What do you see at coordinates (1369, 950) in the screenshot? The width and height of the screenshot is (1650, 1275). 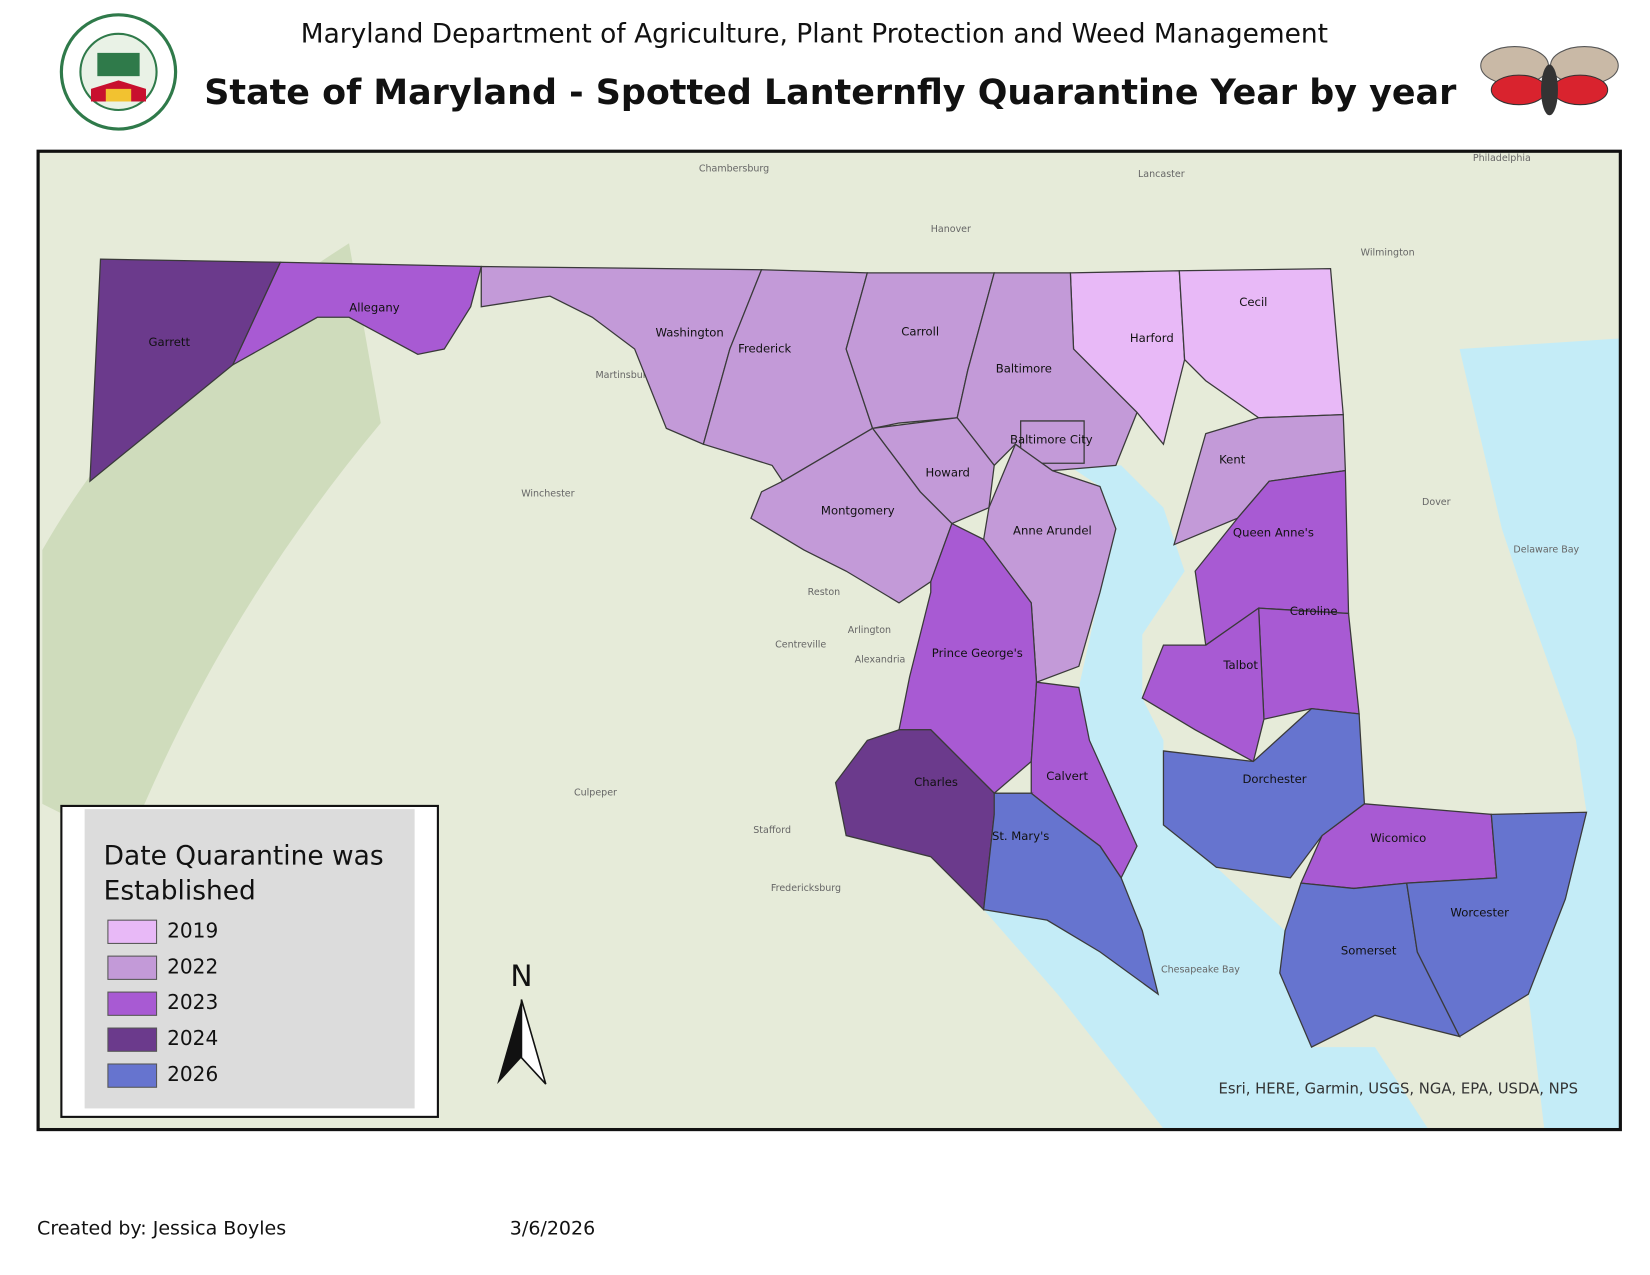 I see `county-label: Somerset` at bounding box center [1369, 950].